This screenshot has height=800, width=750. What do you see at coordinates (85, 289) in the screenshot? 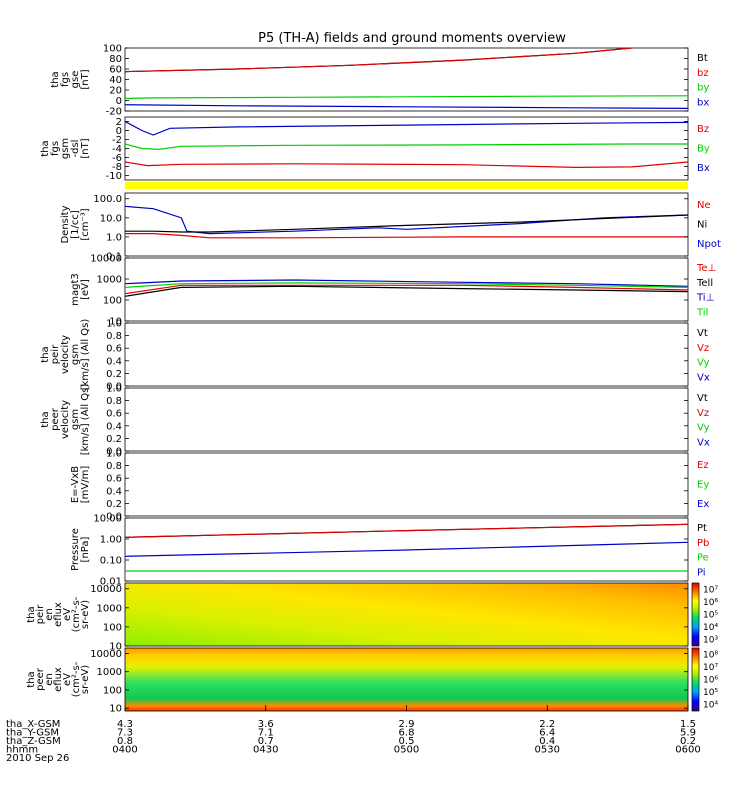
I see `y-axis-label: [eV]` at bounding box center [85, 289].